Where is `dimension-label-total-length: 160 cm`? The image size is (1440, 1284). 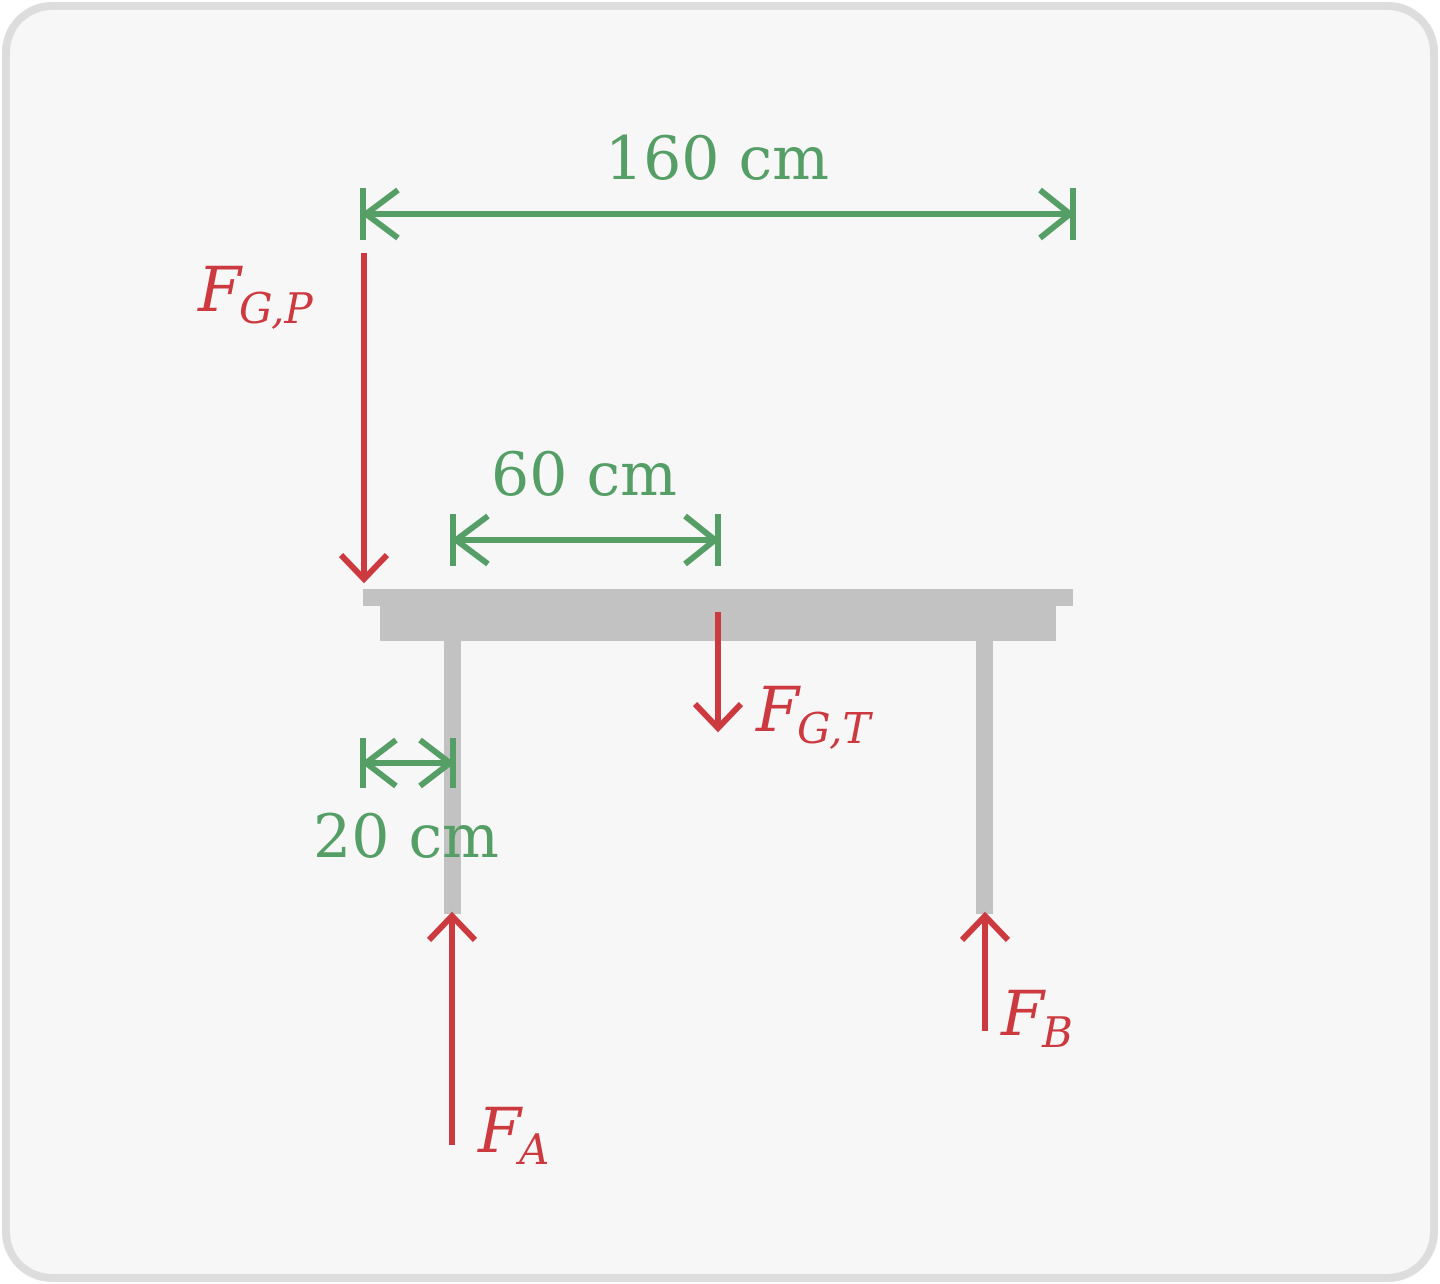 dimension-label-total-length: 160 cm is located at coordinates (717, 159).